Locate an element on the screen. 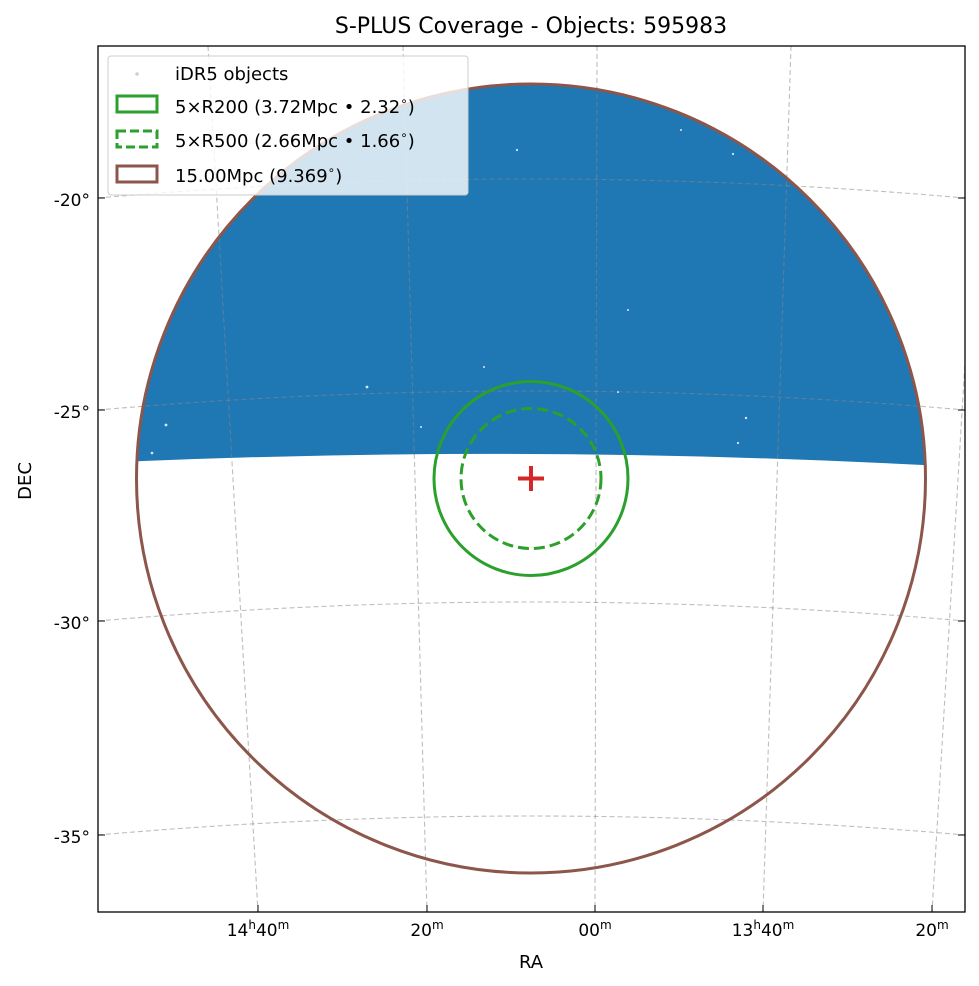 This screenshot has height=986, width=979. legend-box is located at coordinates (288, 125).